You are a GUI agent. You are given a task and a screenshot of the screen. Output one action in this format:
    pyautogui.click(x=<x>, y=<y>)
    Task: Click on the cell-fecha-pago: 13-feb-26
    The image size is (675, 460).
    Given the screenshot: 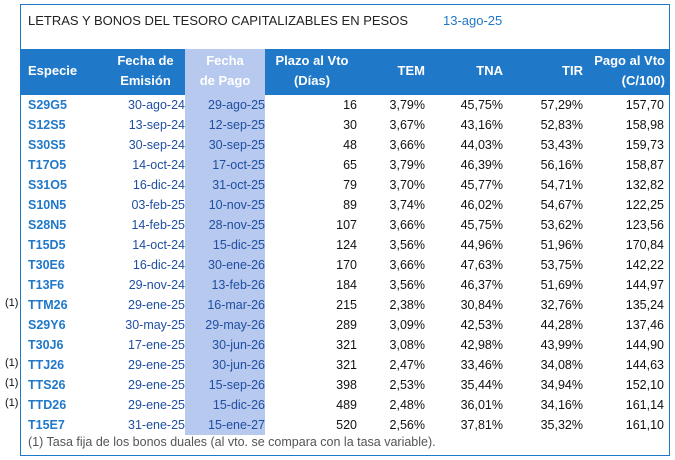 What is the action you would take?
    pyautogui.click(x=238, y=285)
    